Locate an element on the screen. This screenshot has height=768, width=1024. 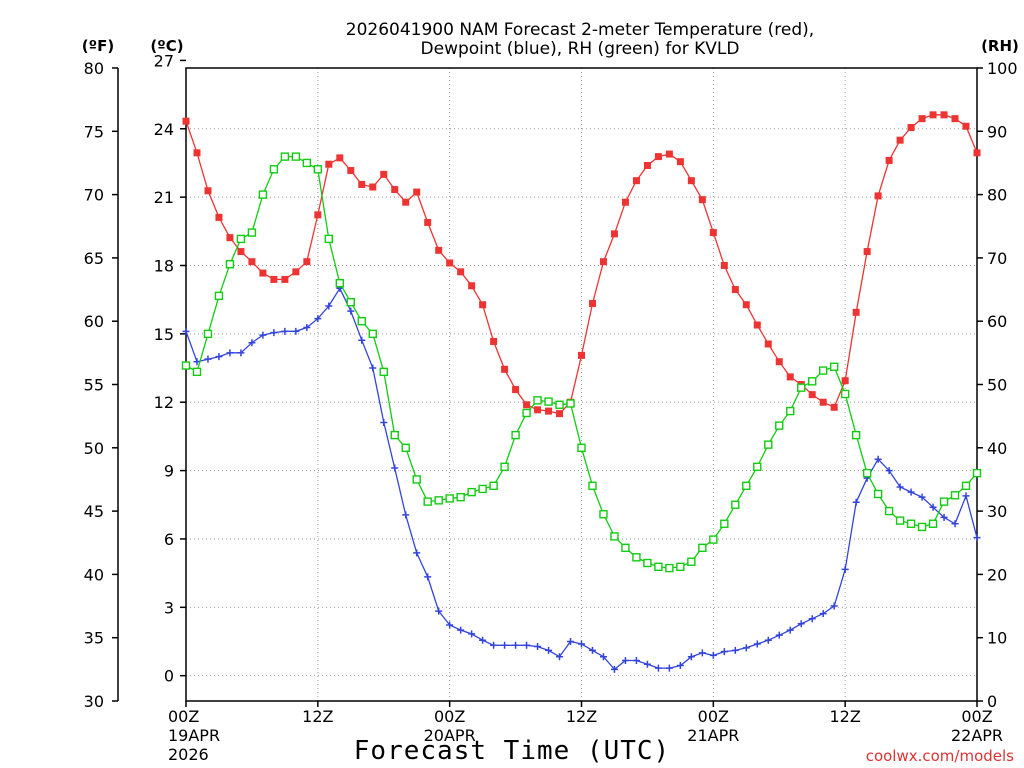
f-tick-label: 70 is located at coordinates (94, 195).